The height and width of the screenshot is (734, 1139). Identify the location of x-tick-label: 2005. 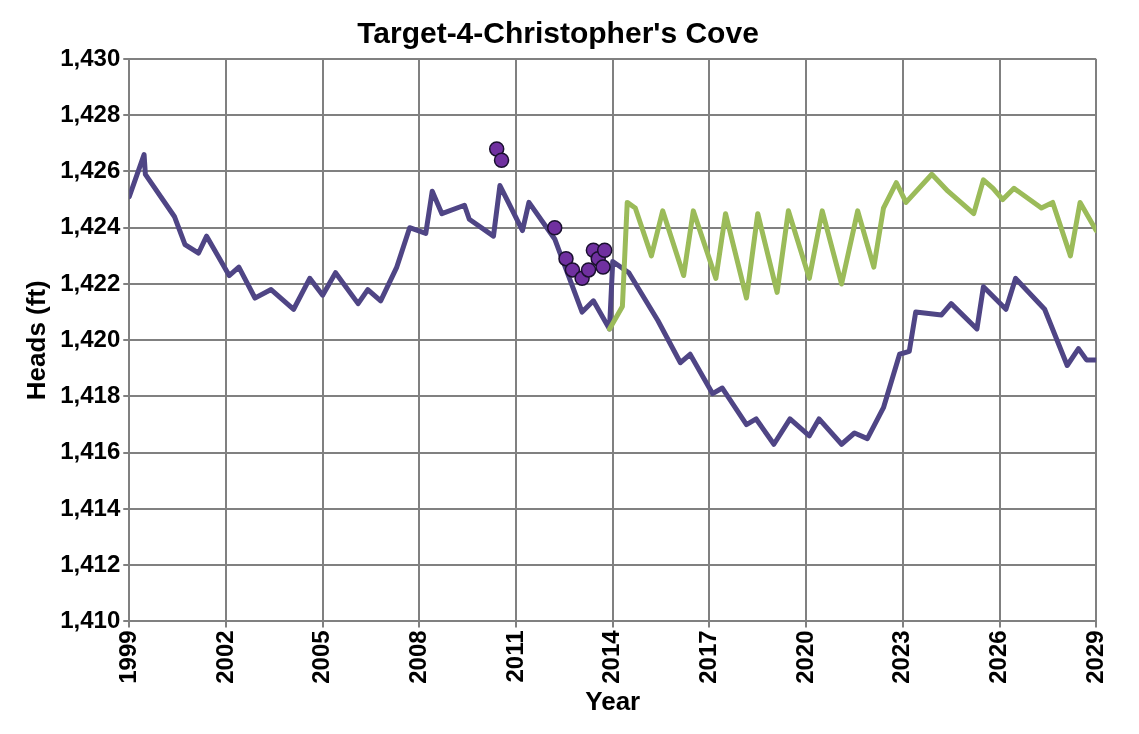
(321, 657).